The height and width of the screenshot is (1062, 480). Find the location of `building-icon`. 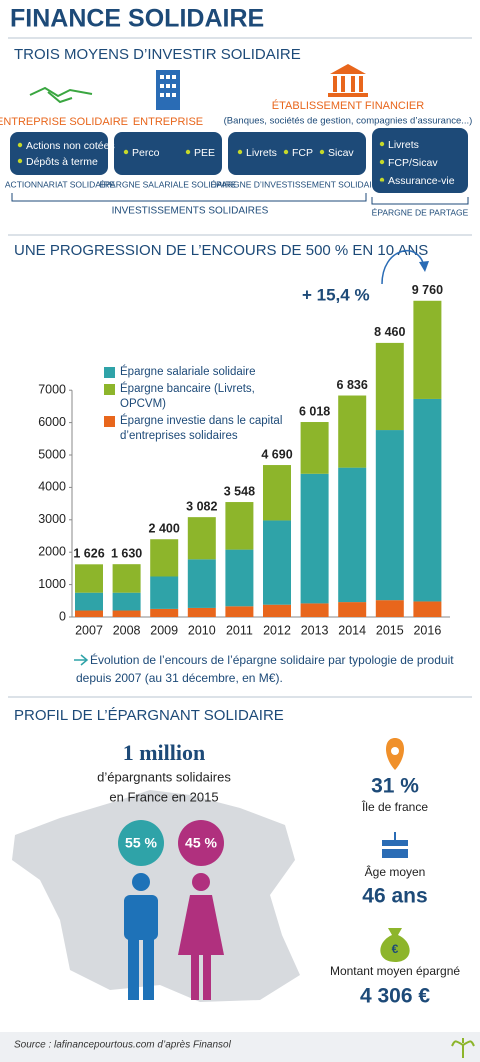

building-icon is located at coordinates (168, 90).